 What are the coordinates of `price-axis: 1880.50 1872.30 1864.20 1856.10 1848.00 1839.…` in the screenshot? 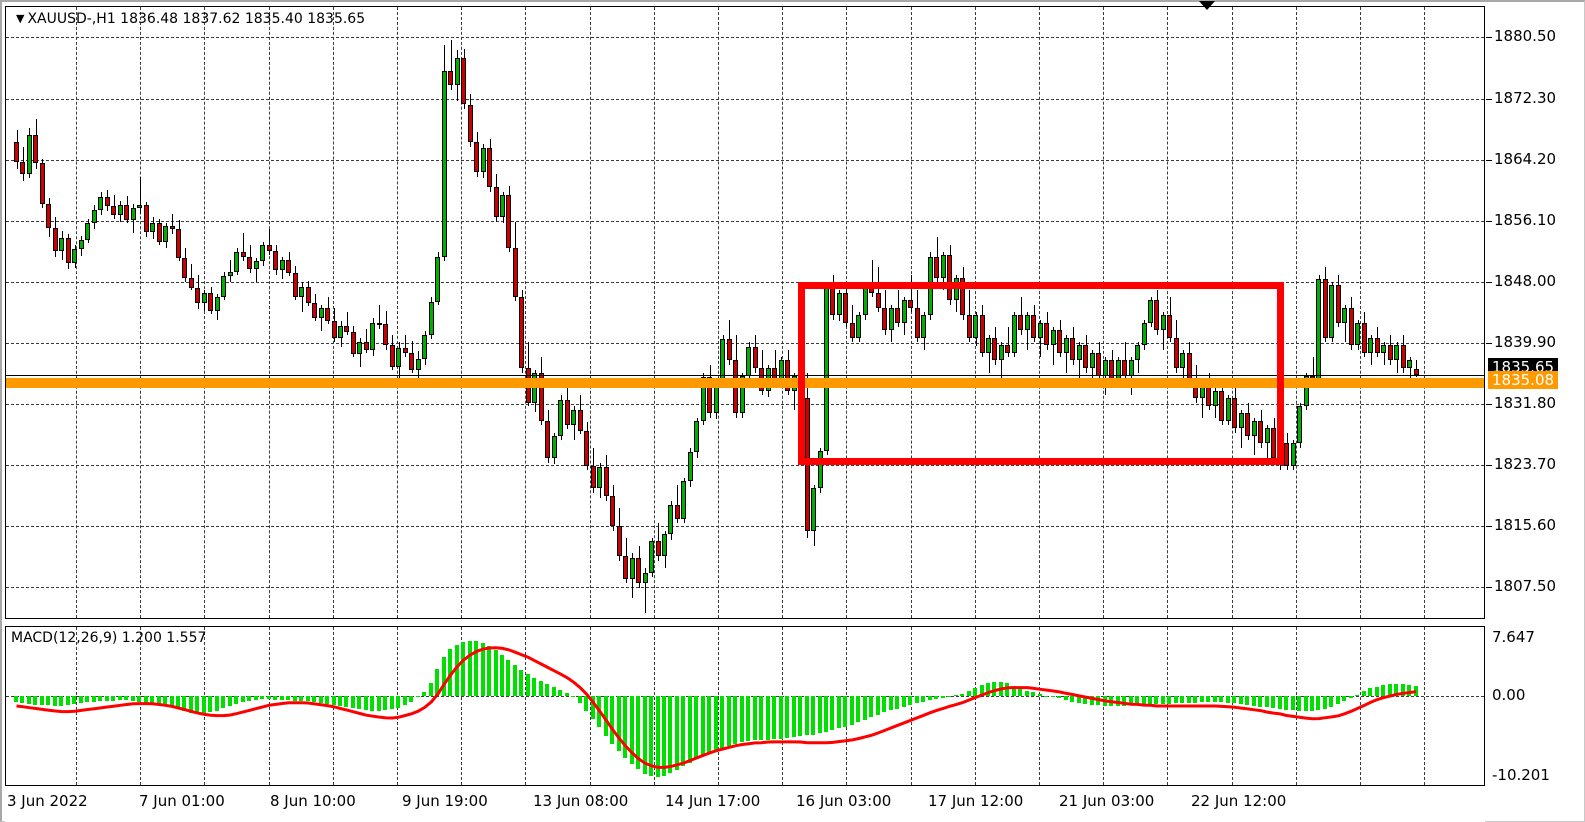 It's located at (1535, 396).